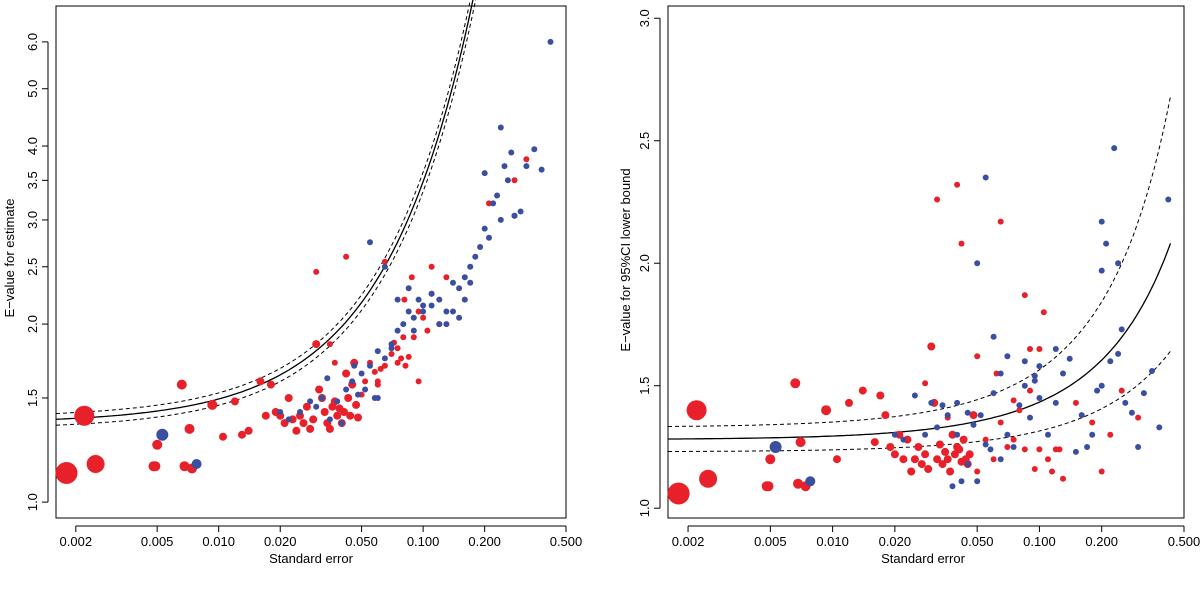 Image resolution: width=1200 pixels, height=591 pixels. Describe the element at coordinates (688, 541) in the screenshot. I see `x-tick-label-right: 0.002` at that location.